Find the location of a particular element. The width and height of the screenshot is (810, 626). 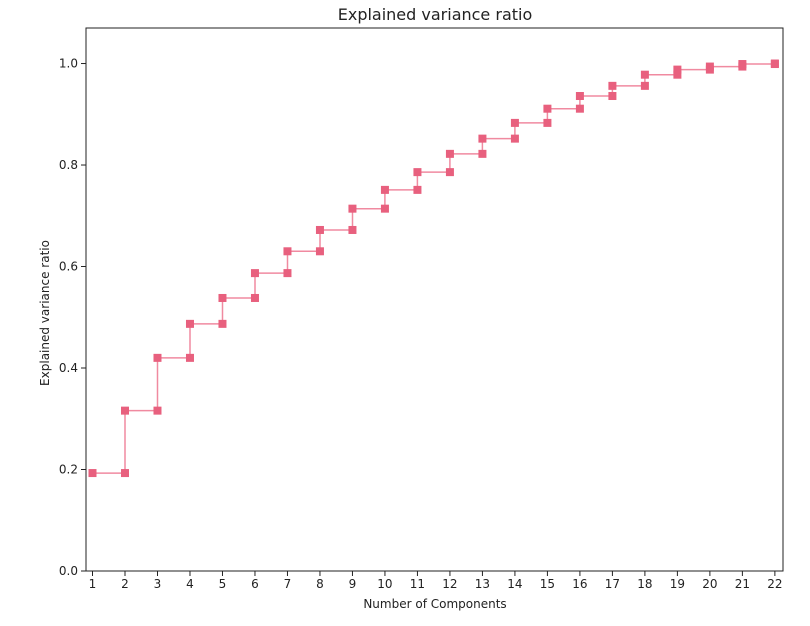

y-axis-ticks: 0.0 0.2 0.4 0.6 0.8 1.0 is located at coordinates (72, 317).